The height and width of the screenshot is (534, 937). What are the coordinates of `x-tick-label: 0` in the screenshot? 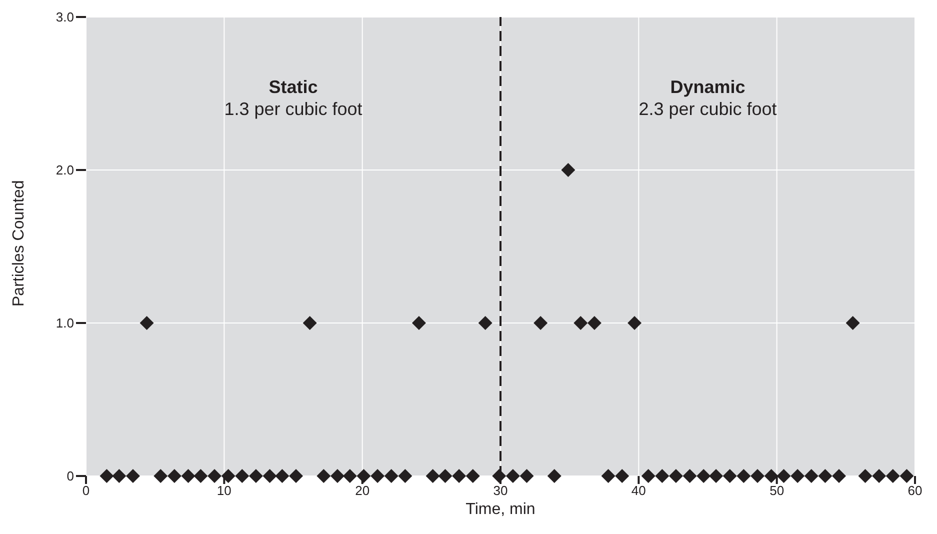 It's located at (86, 490).